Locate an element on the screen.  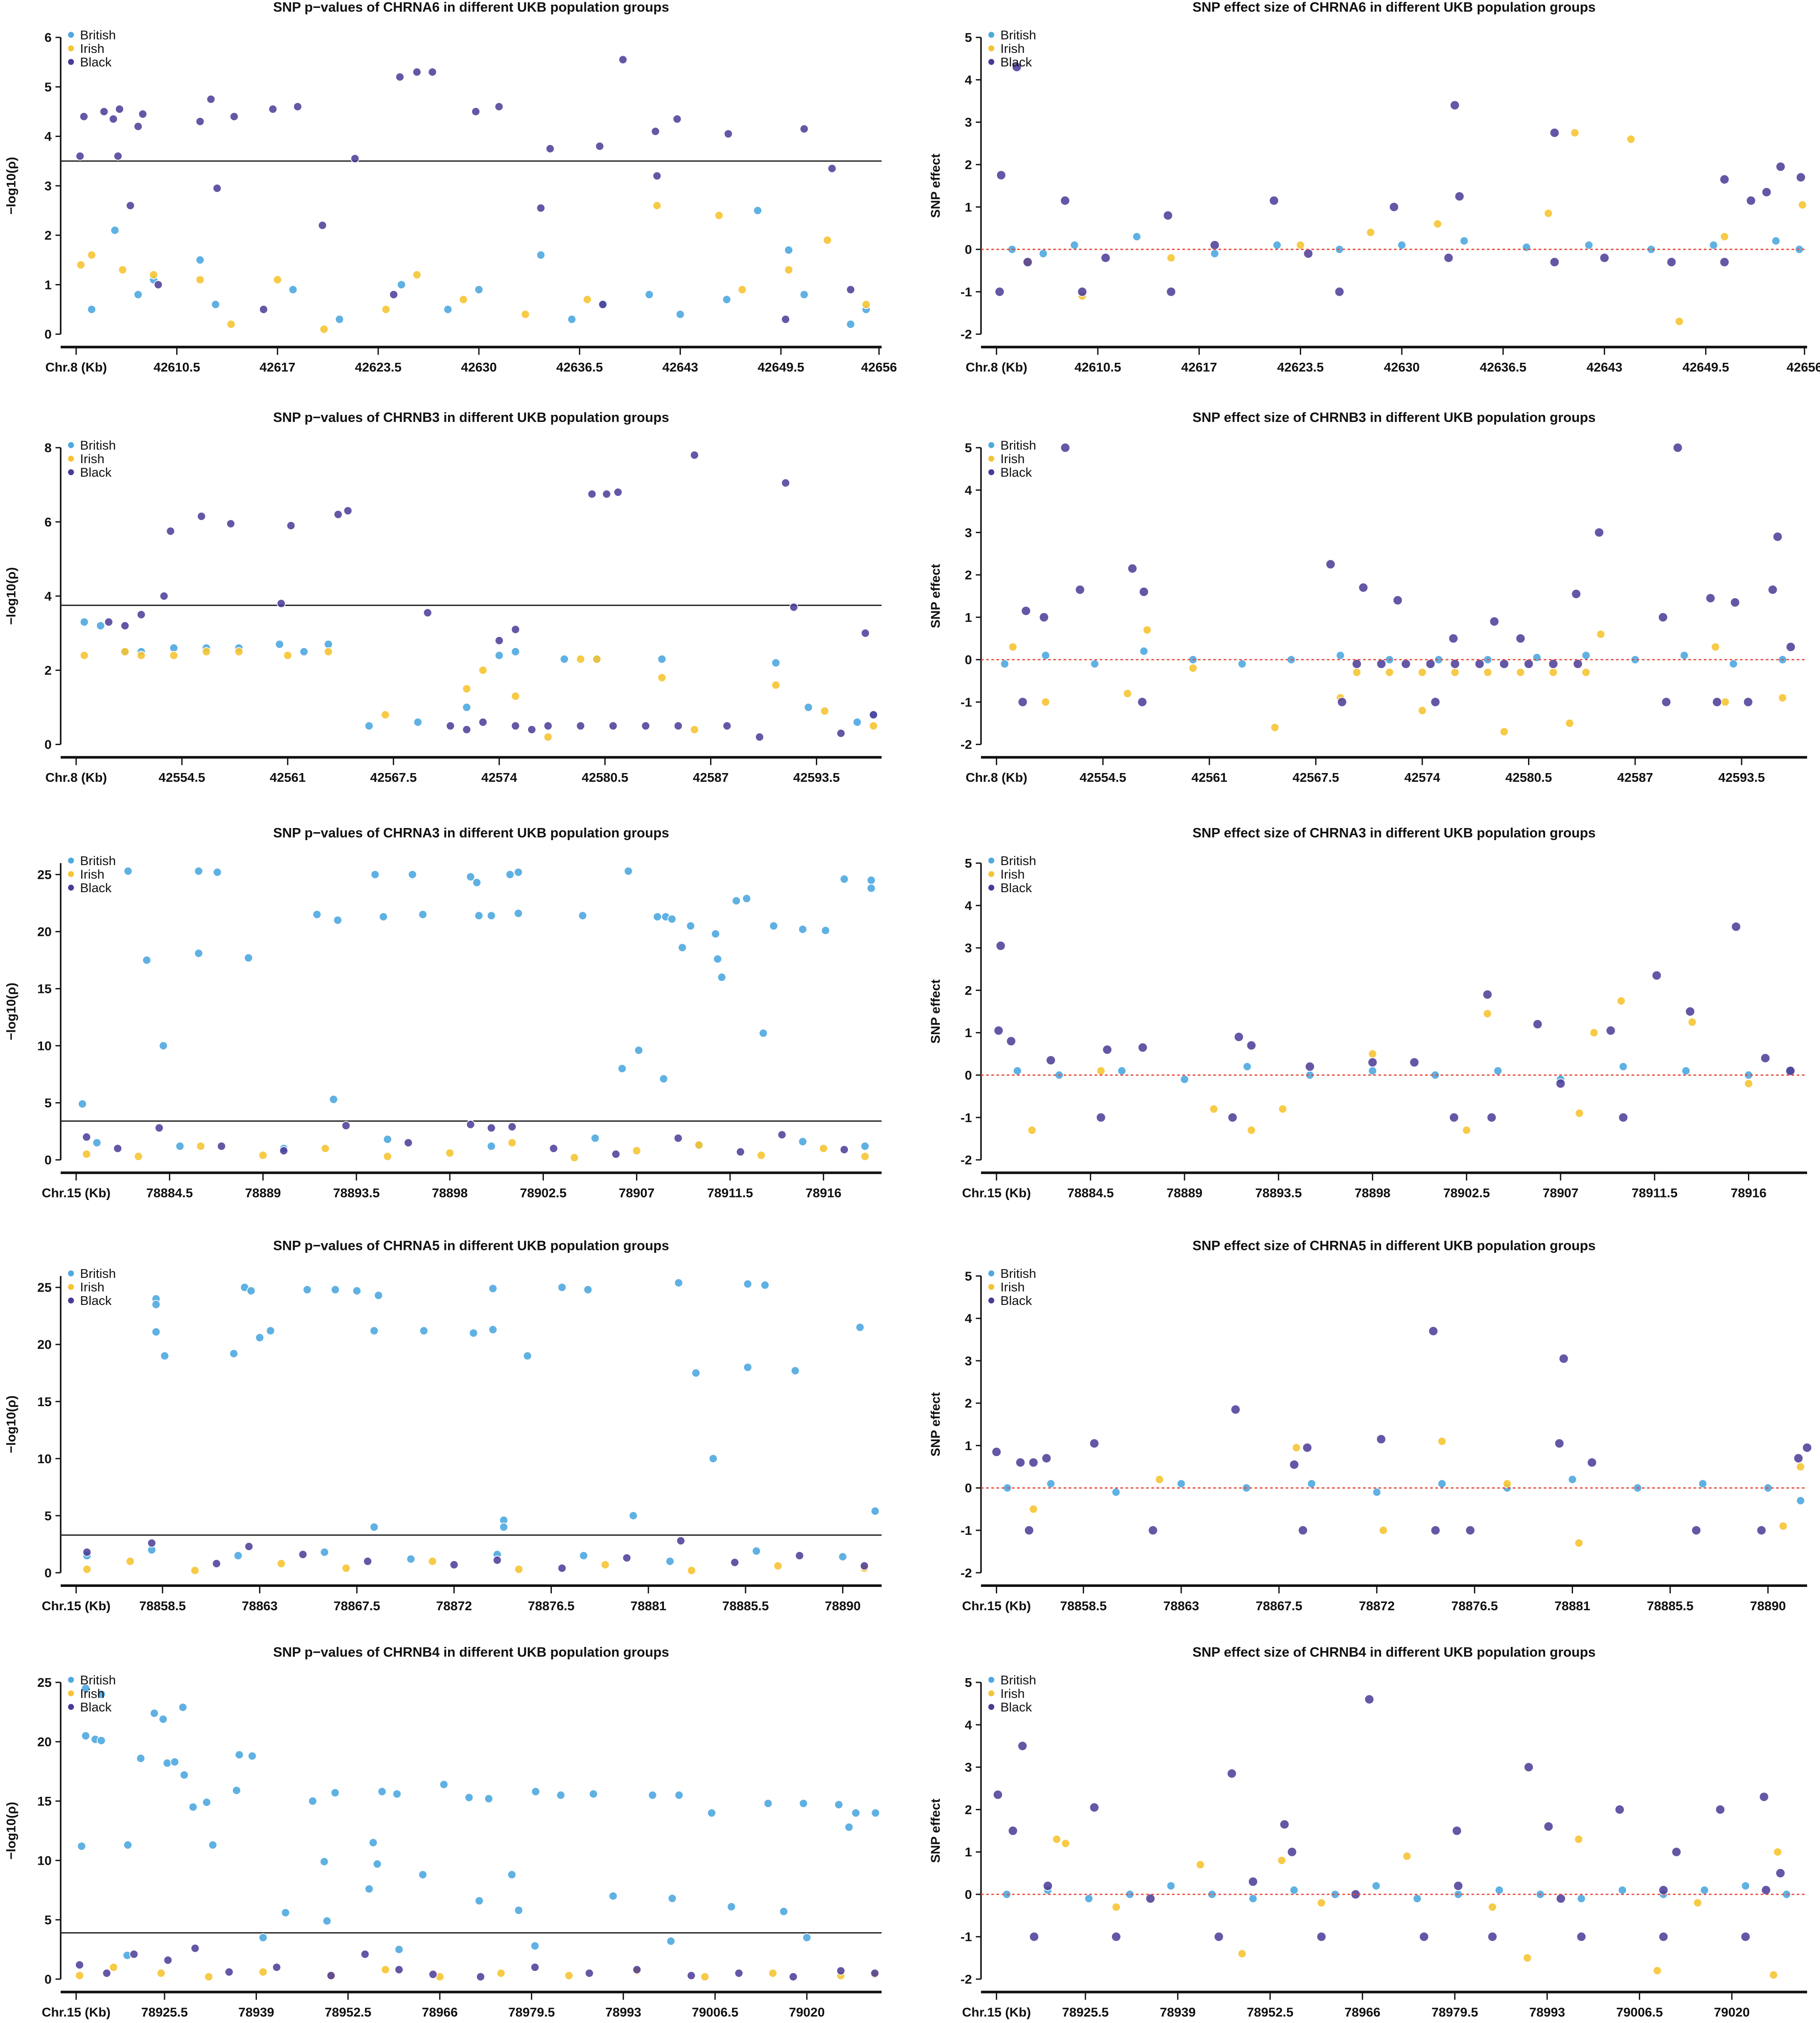
x-tick-label: 78916 is located at coordinates (823, 1193).